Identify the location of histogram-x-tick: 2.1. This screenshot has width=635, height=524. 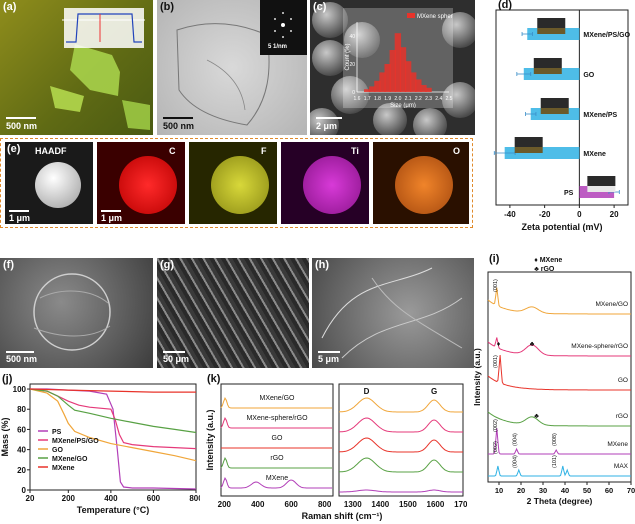
(408, 99).